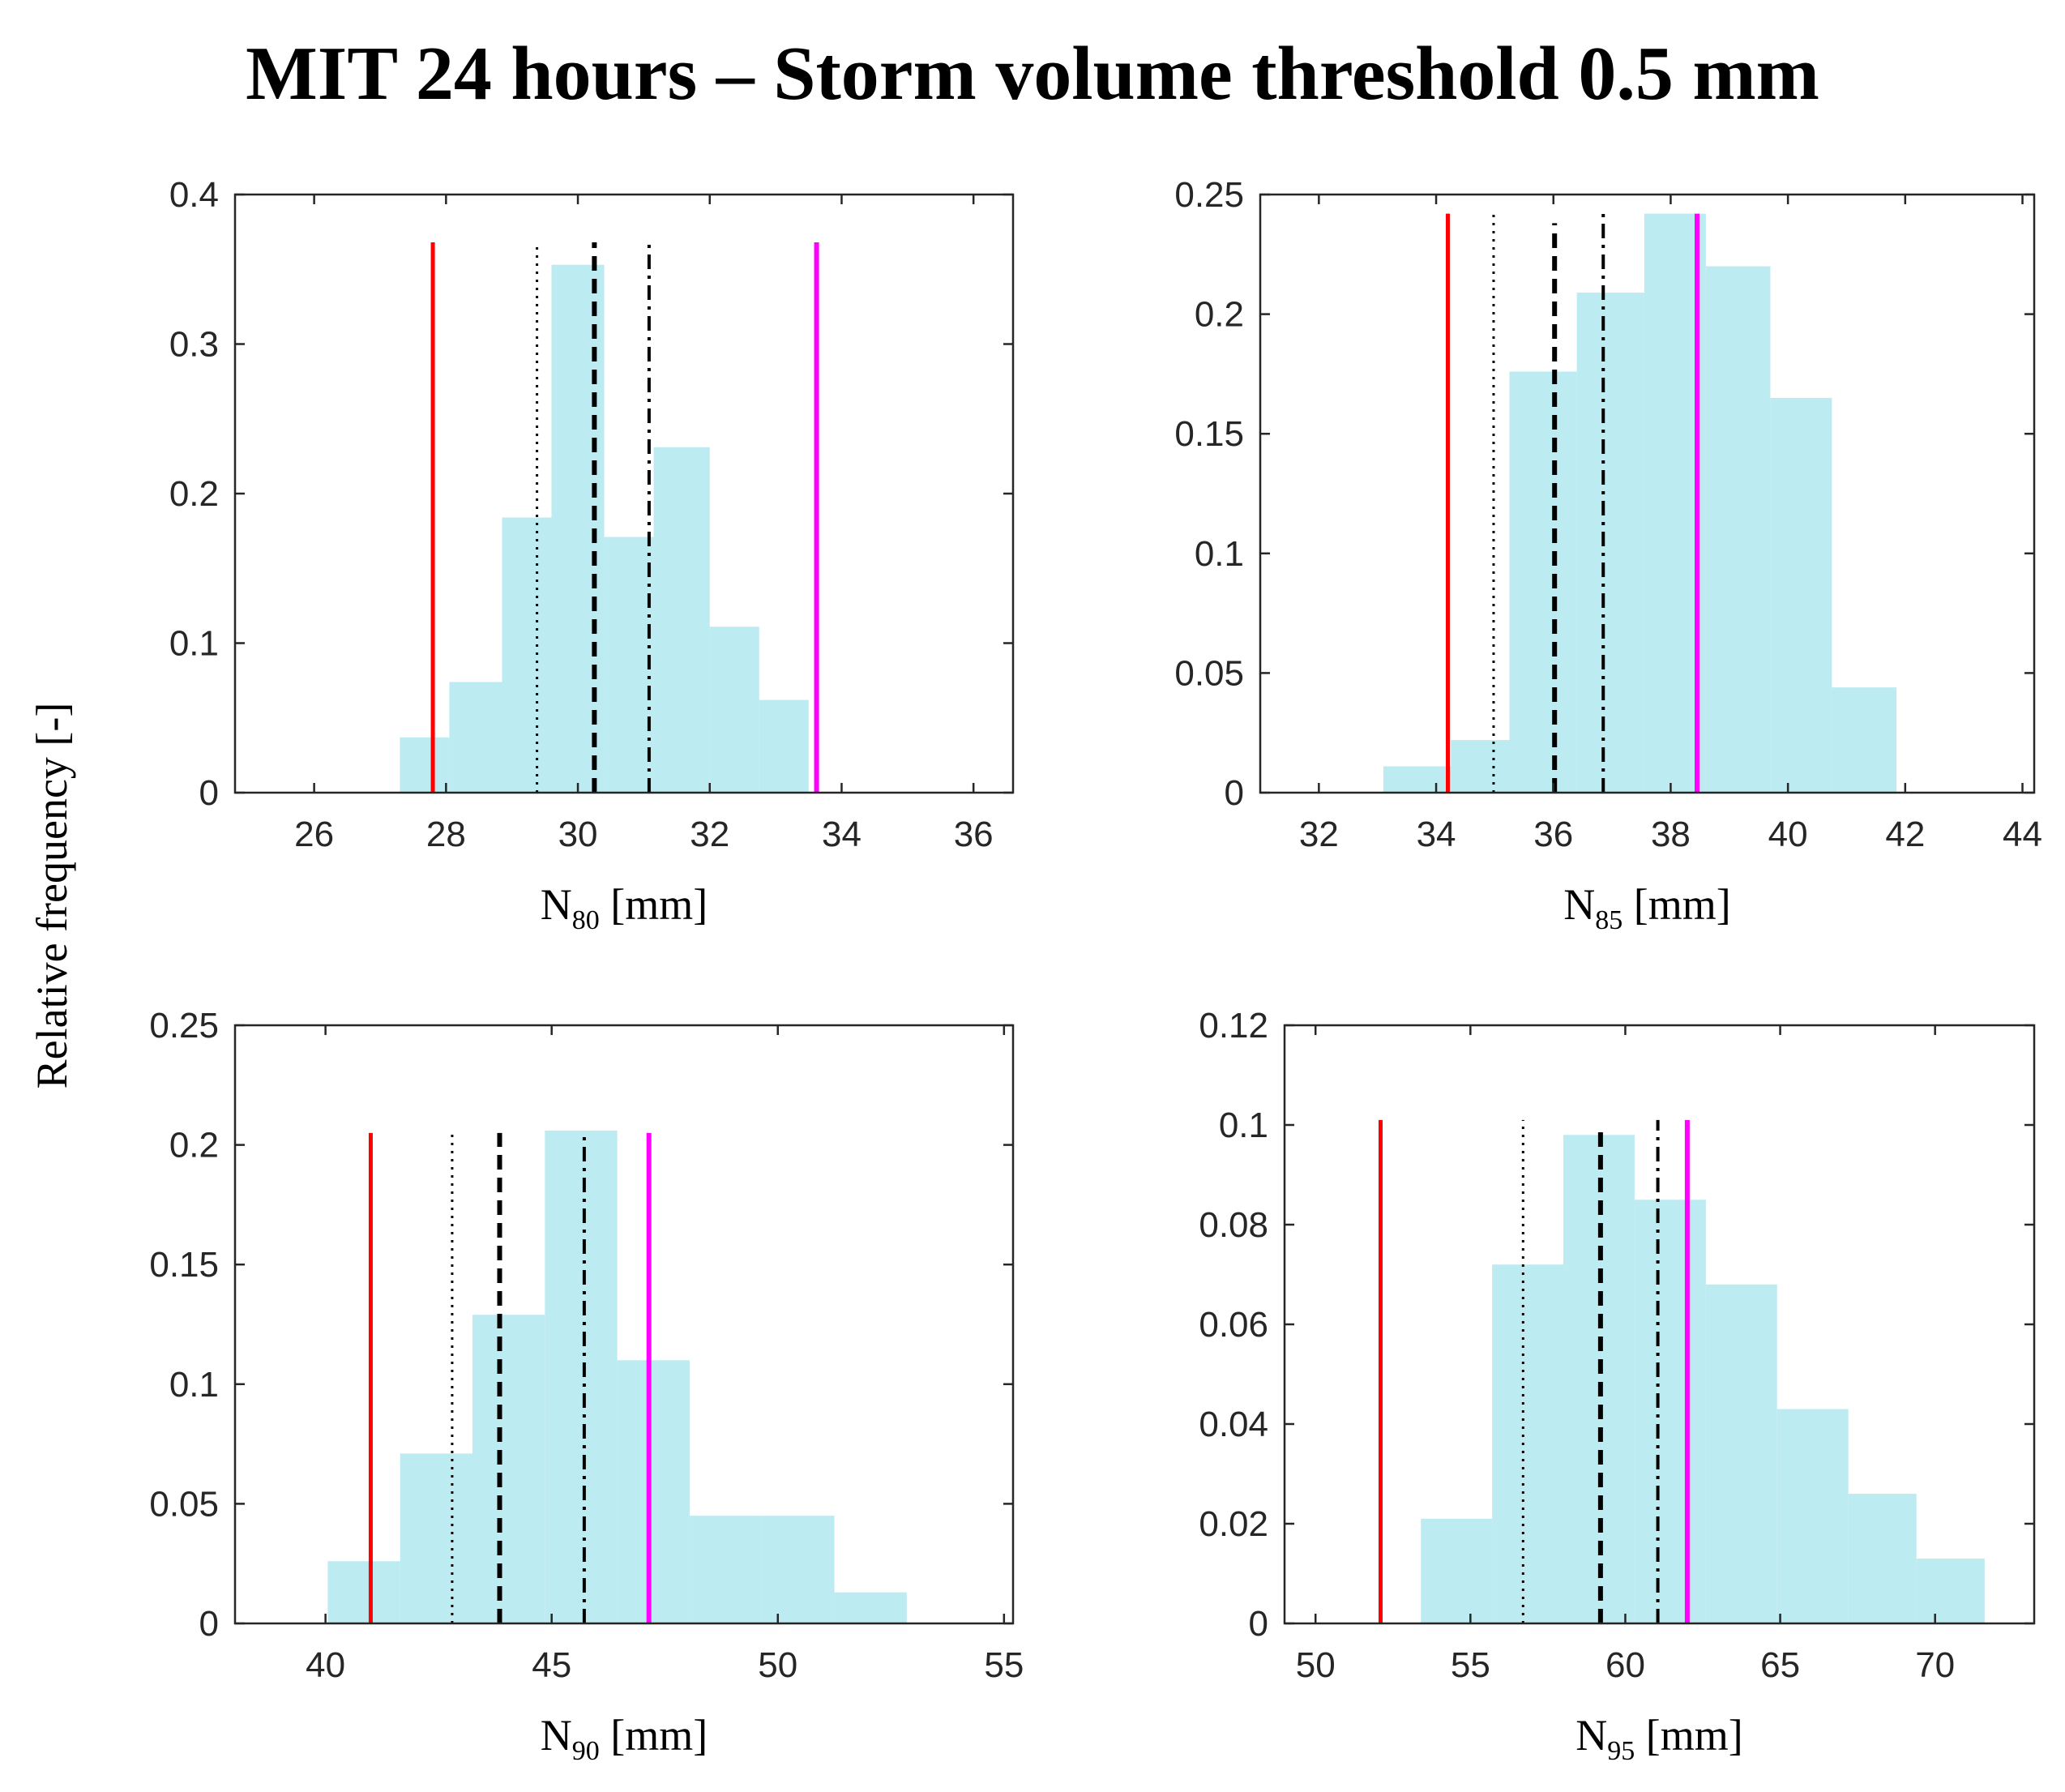 Image resolution: width=2065 pixels, height=1792 pixels. What do you see at coordinates (1671, 834) in the screenshot?
I see `x-tick-label: 38` at bounding box center [1671, 834].